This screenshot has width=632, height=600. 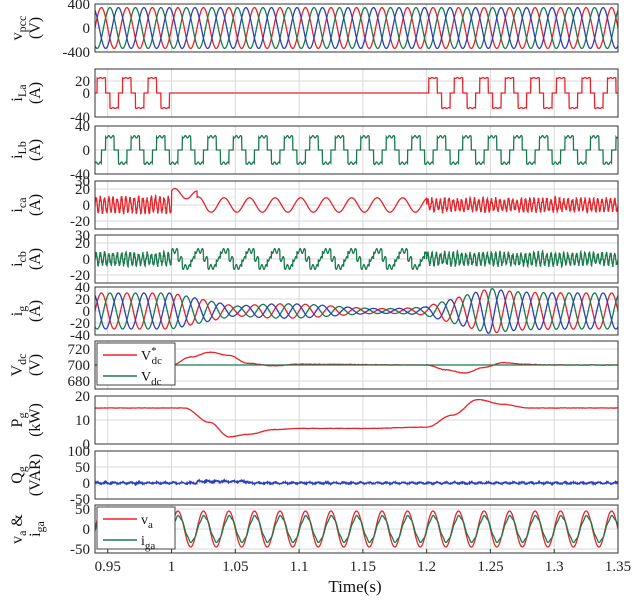 I want to click on y-axis-label-2: iga, so click(x=37, y=528).